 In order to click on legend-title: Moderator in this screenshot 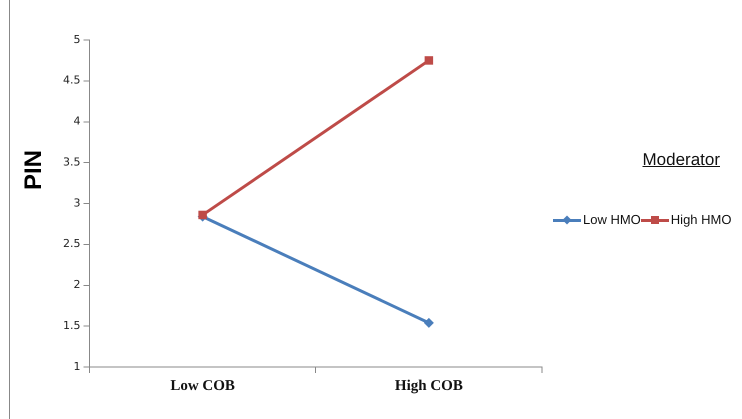, I will do `click(681, 160)`.